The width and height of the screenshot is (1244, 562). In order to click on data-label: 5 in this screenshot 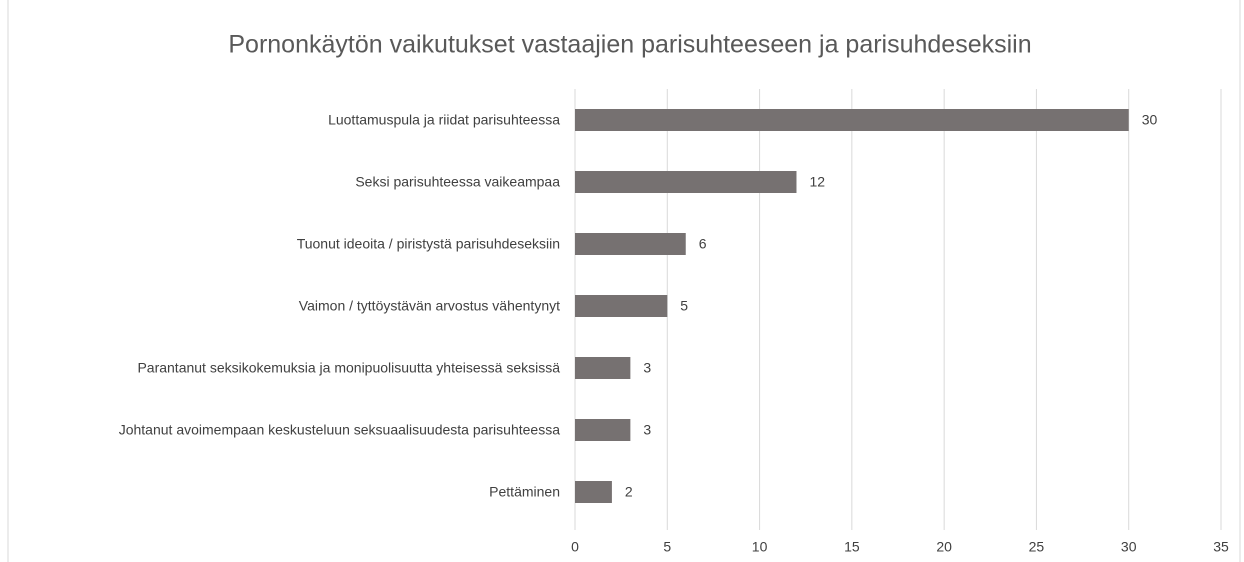, I will do `click(684, 306)`.